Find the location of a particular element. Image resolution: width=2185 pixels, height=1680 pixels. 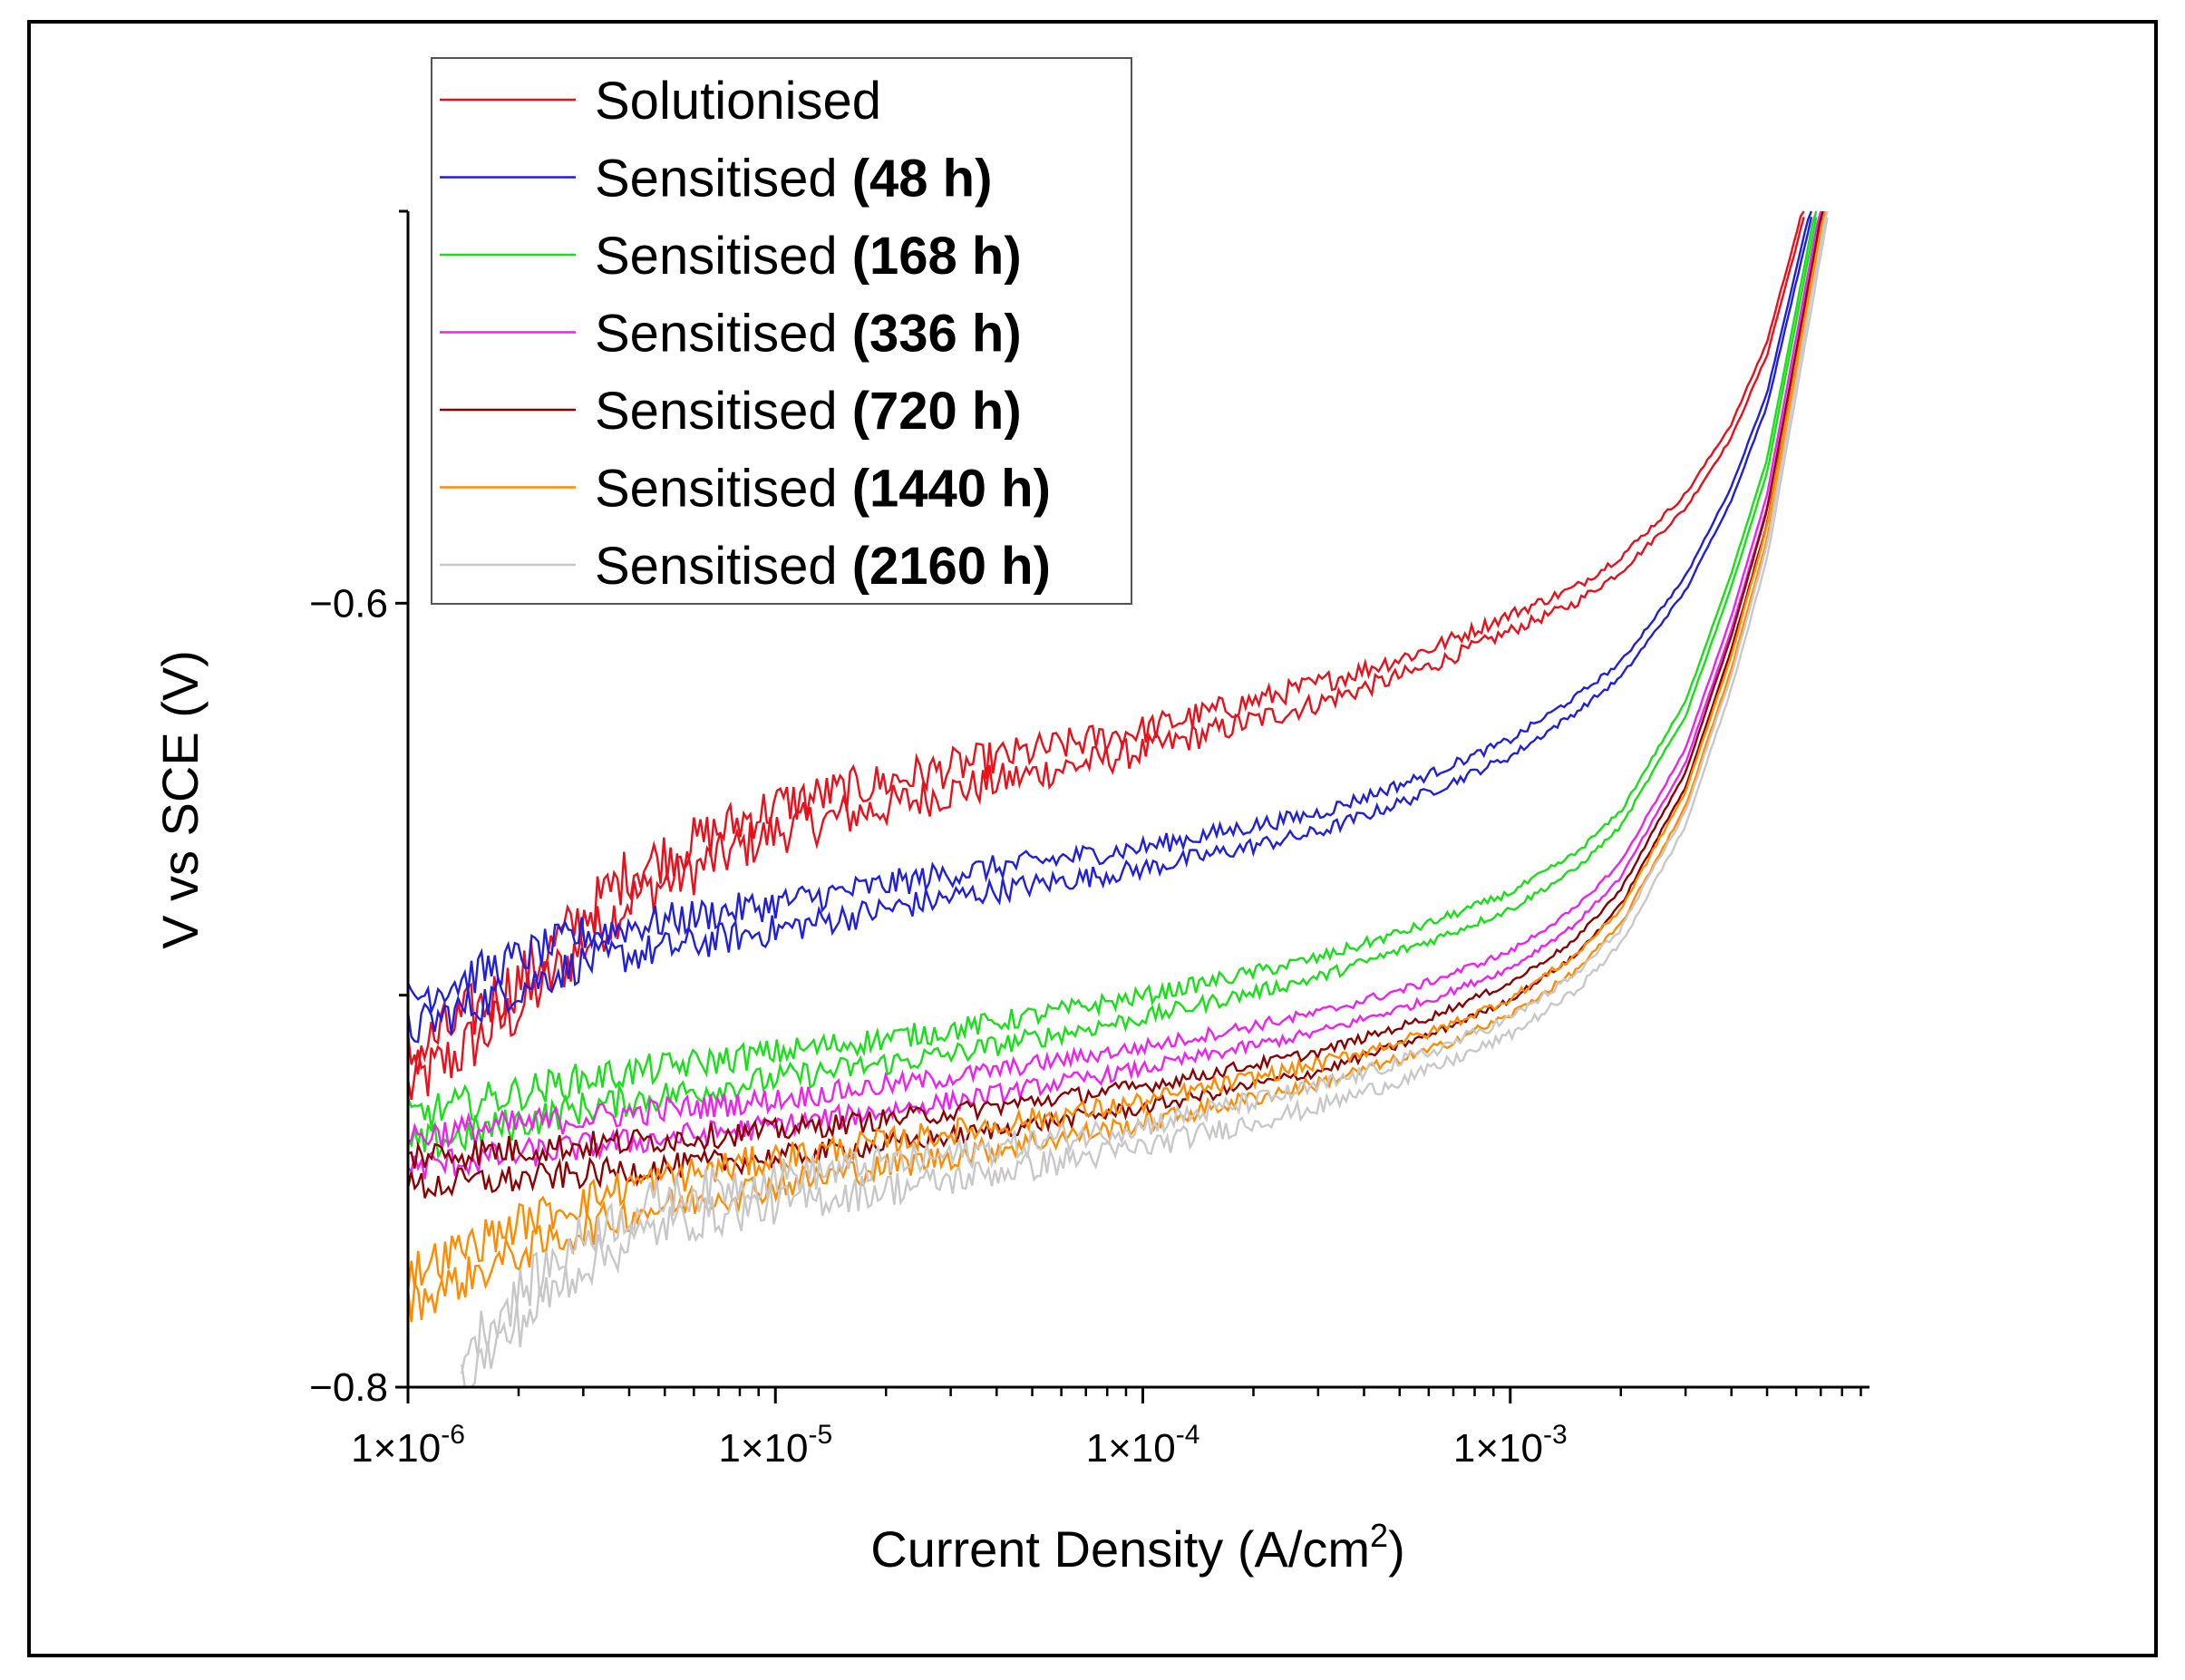

legend-label-3: Sensitised (336 h) is located at coordinates (808, 335).